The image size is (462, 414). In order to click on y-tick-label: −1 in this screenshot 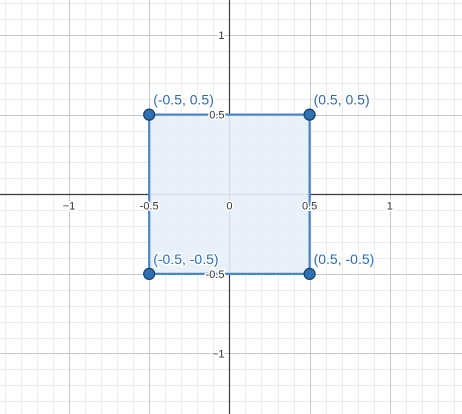, I will do `click(218, 354)`.